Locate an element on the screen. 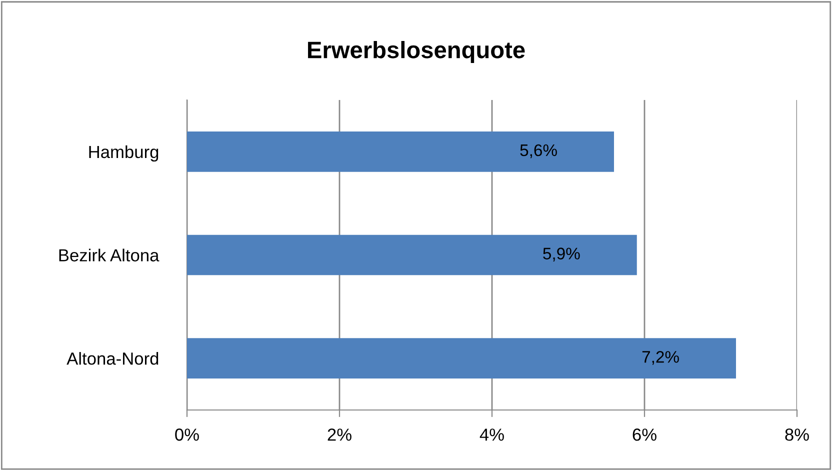 Image resolution: width=832 pixels, height=470 pixels. x-tick-label: 2% is located at coordinates (340, 434).